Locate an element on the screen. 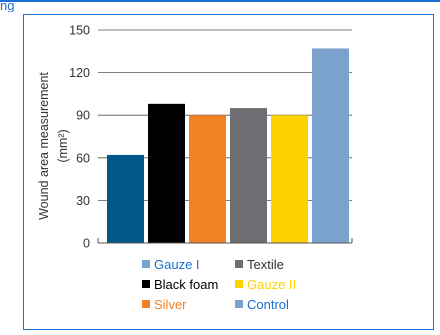  bar-black-foam is located at coordinates (166, 173).